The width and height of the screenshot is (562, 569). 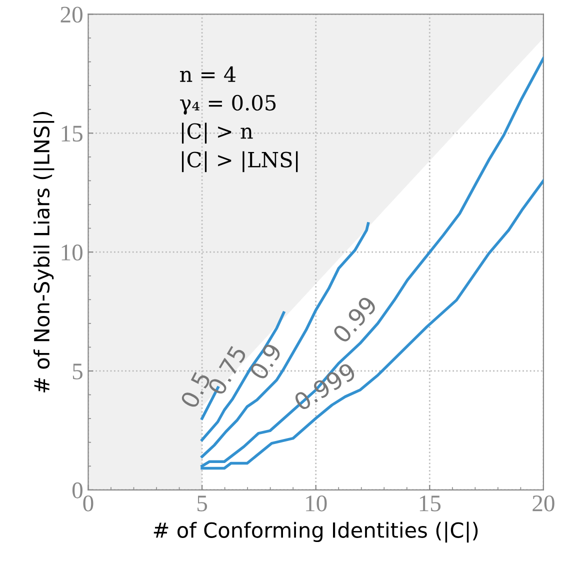 I want to click on y-tick-label: 5, so click(x=77, y=372).